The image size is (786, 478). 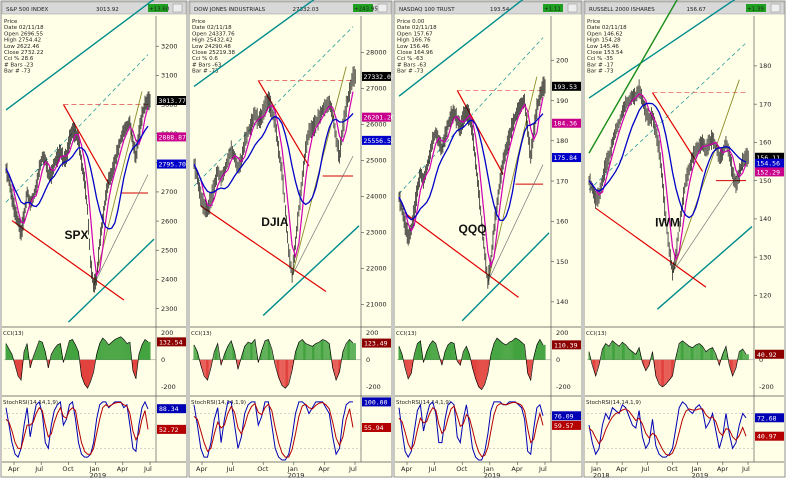 I want to click on y-tick-label: 170, so click(x=765, y=104).